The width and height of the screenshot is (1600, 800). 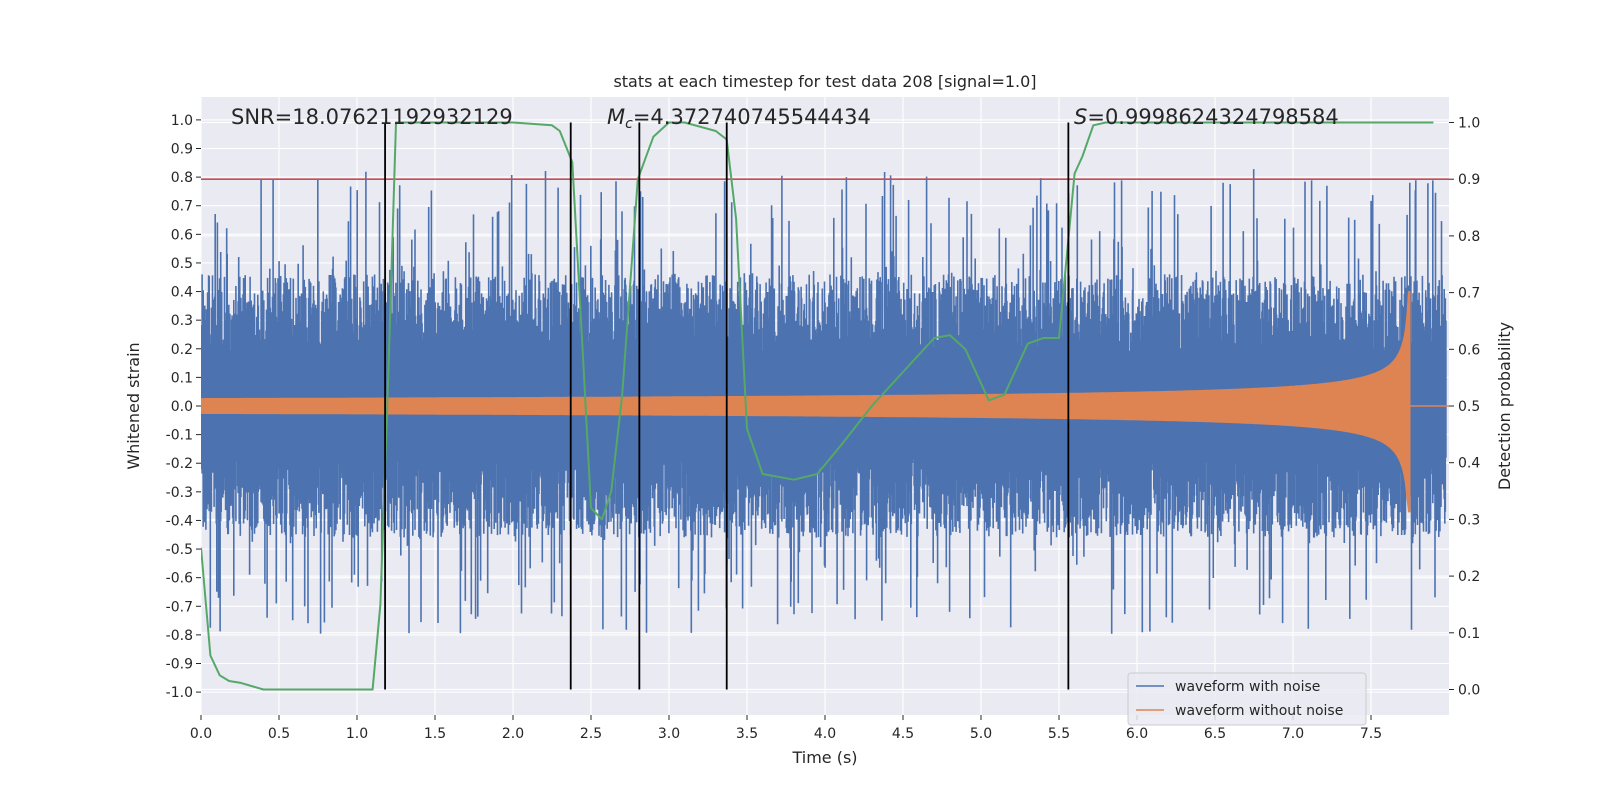 I want to click on x-tick-label: 6.0, so click(x=1137, y=734).